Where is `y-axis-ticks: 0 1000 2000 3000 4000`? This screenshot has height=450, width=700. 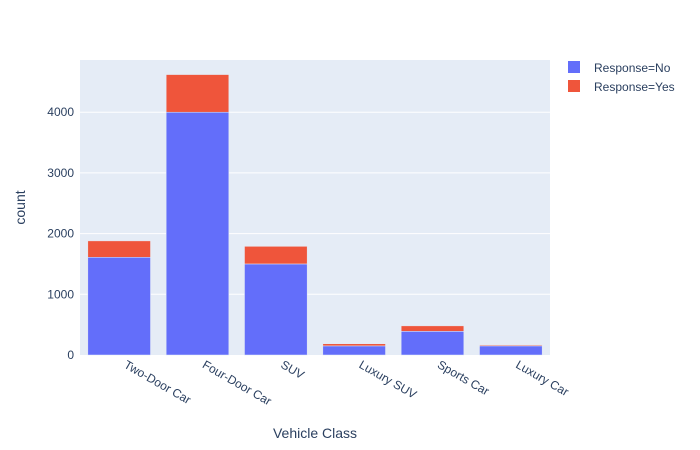
y-axis-ticks: 0 1000 2000 3000 4000 is located at coordinates (60, 233).